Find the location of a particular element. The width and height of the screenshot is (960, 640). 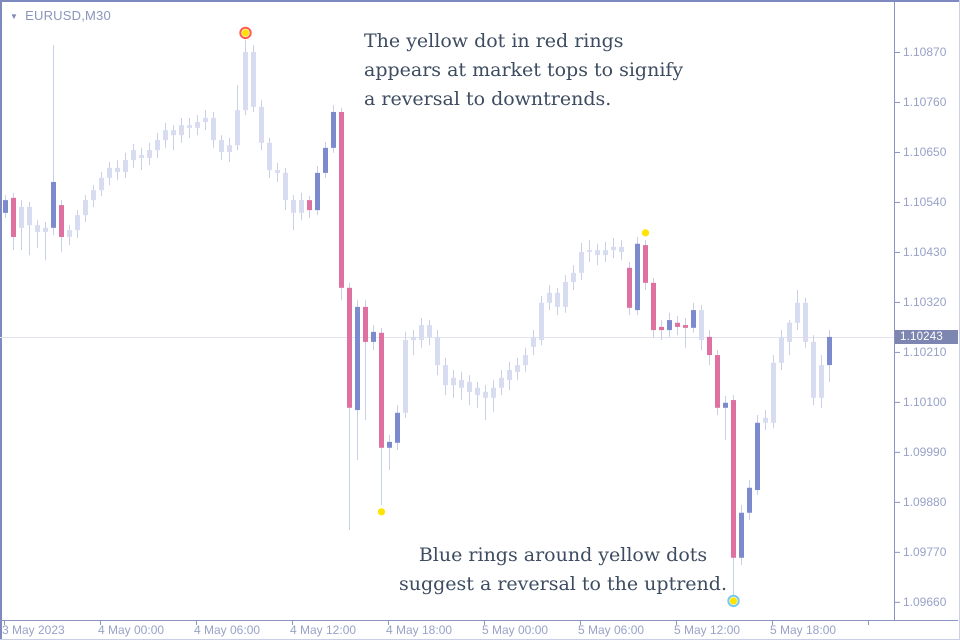

marker-ring-blue is located at coordinates (733, 601).